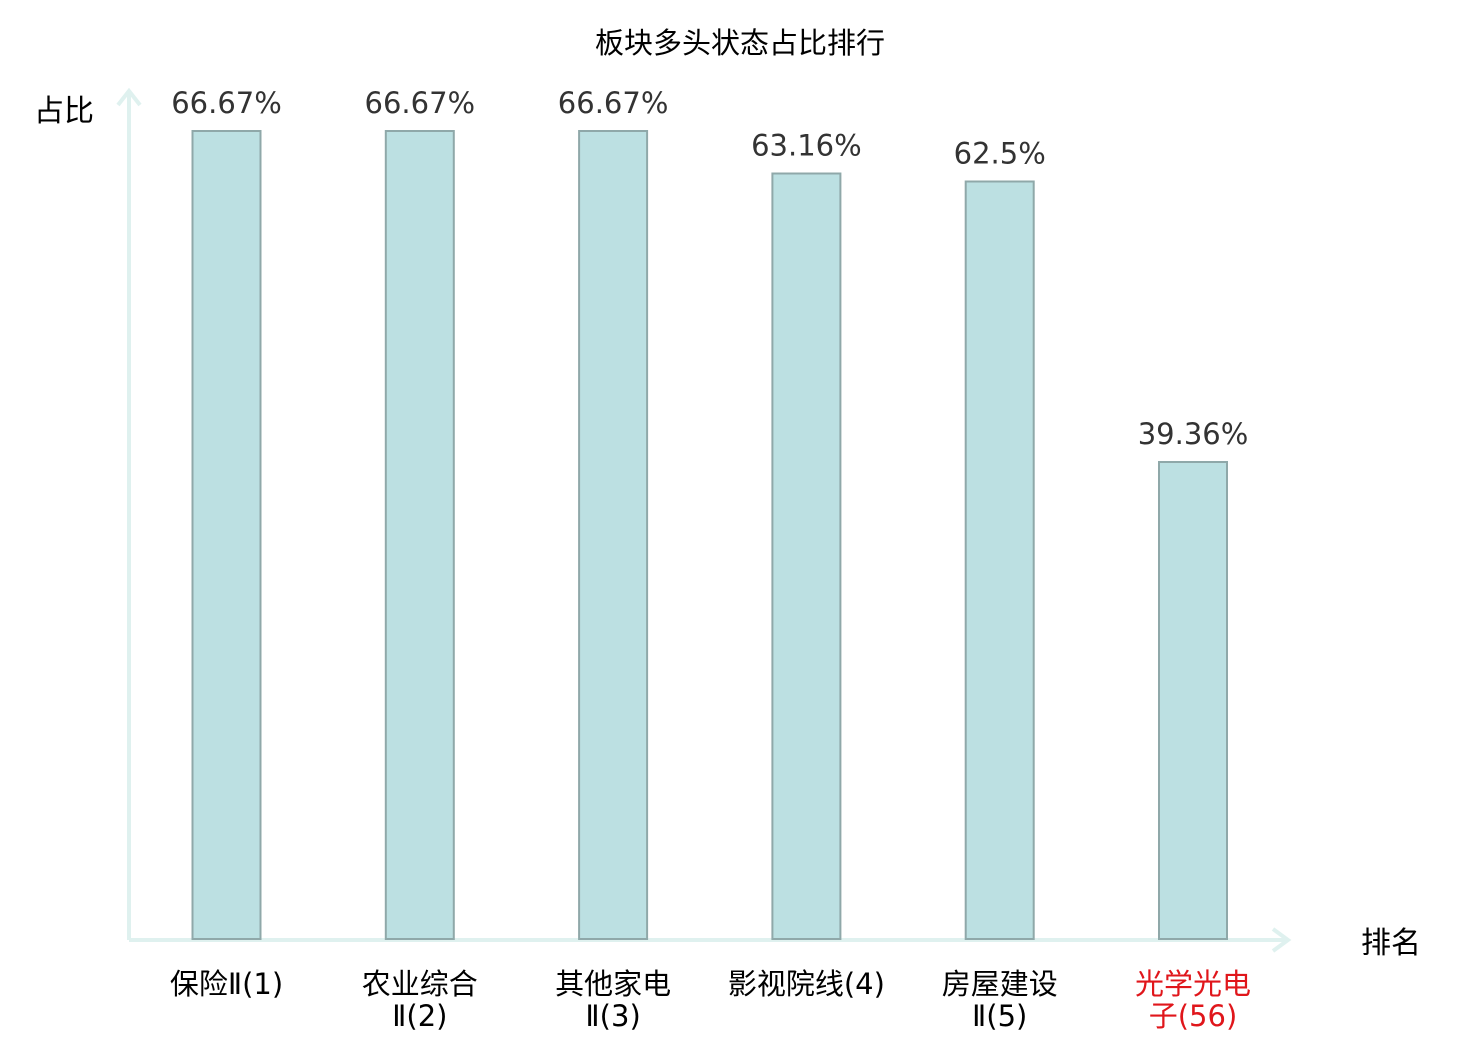 This screenshot has width=1480, height=1044. Describe the element at coordinates (64, 111) in the screenshot. I see `y-axis-label: 占比` at that location.